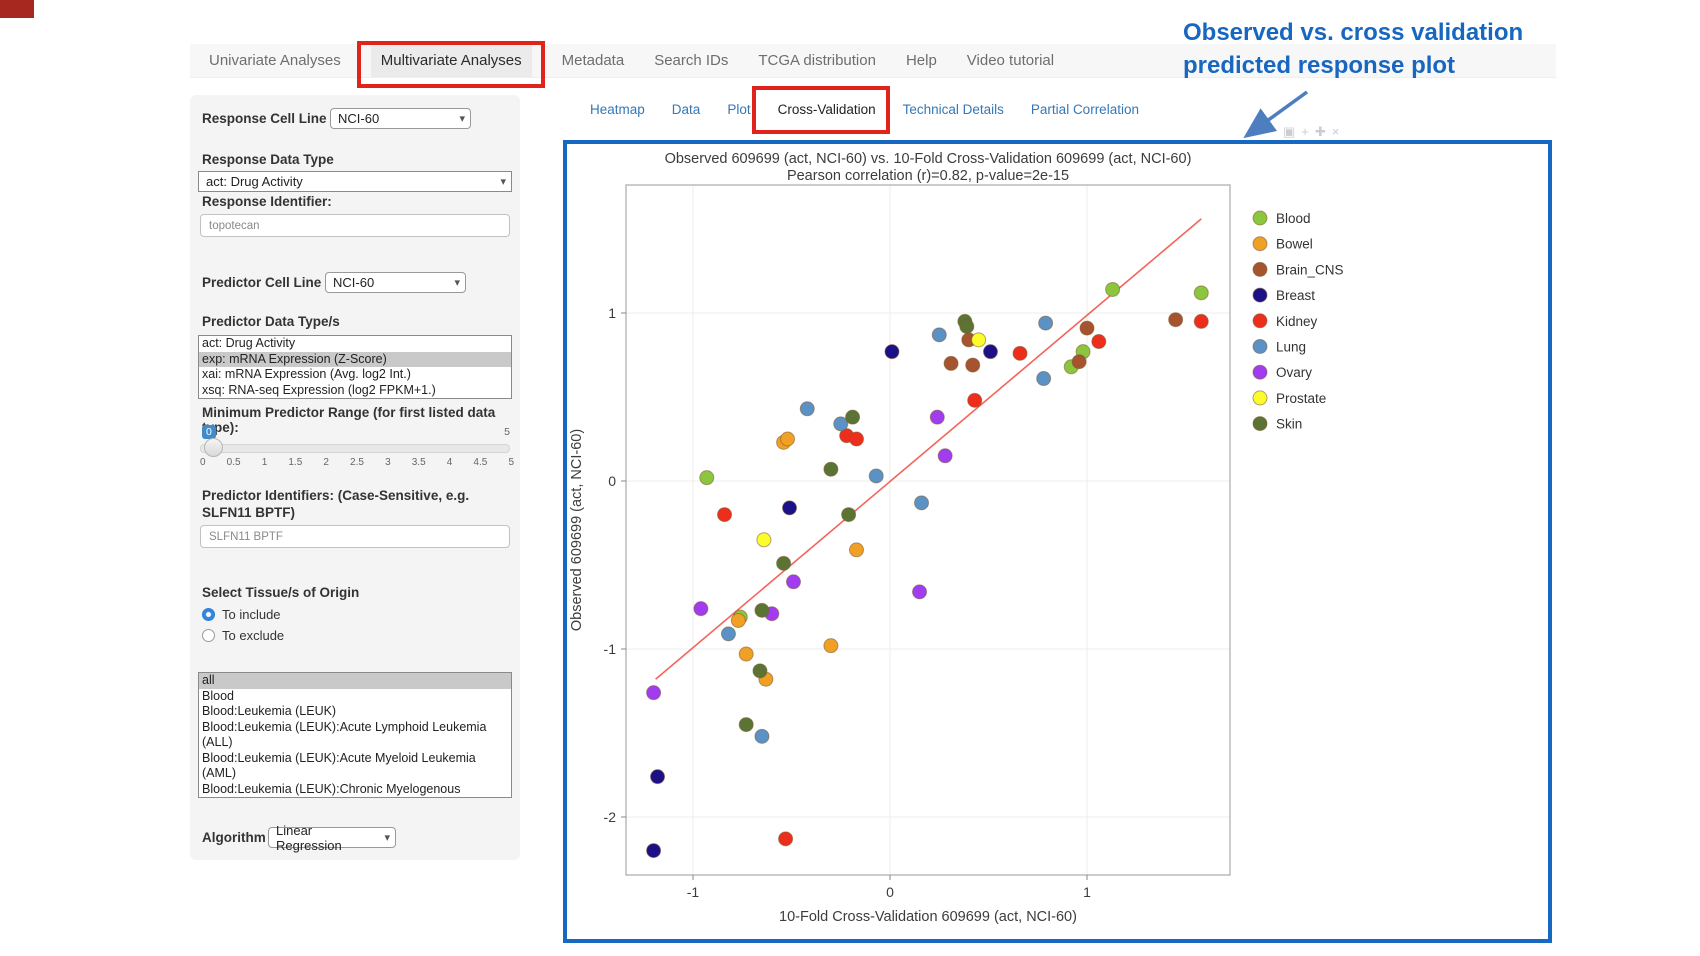 The image size is (1700, 956). What do you see at coordinates (395, 282) in the screenshot?
I see `predictor-cell-line-set-select: NCI-60 ▾` at bounding box center [395, 282].